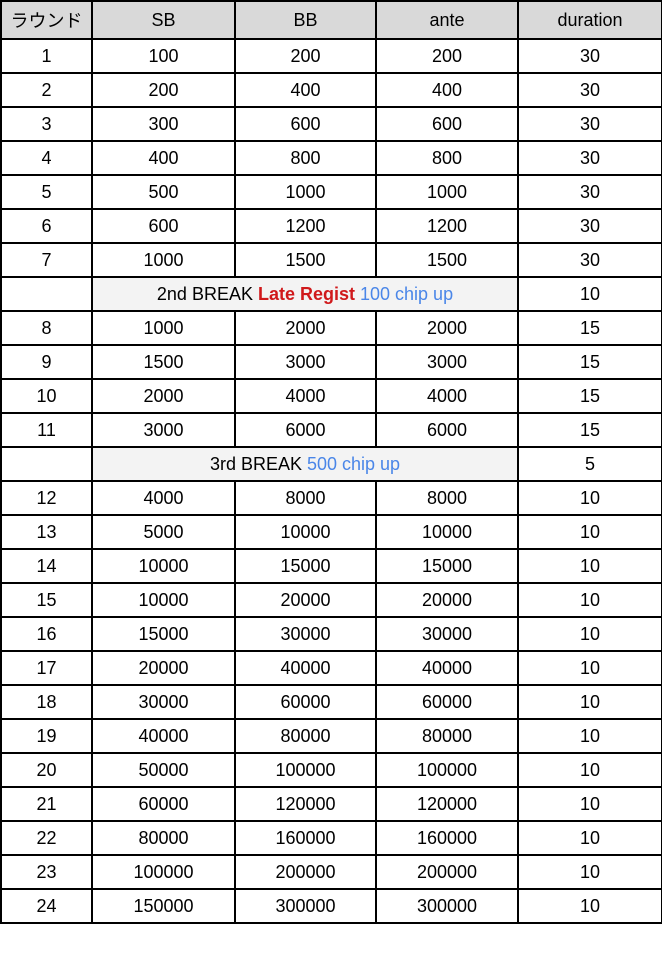 The height and width of the screenshot is (976, 662). What do you see at coordinates (305, 430) in the screenshot?
I see `cell-bb: 6000` at bounding box center [305, 430].